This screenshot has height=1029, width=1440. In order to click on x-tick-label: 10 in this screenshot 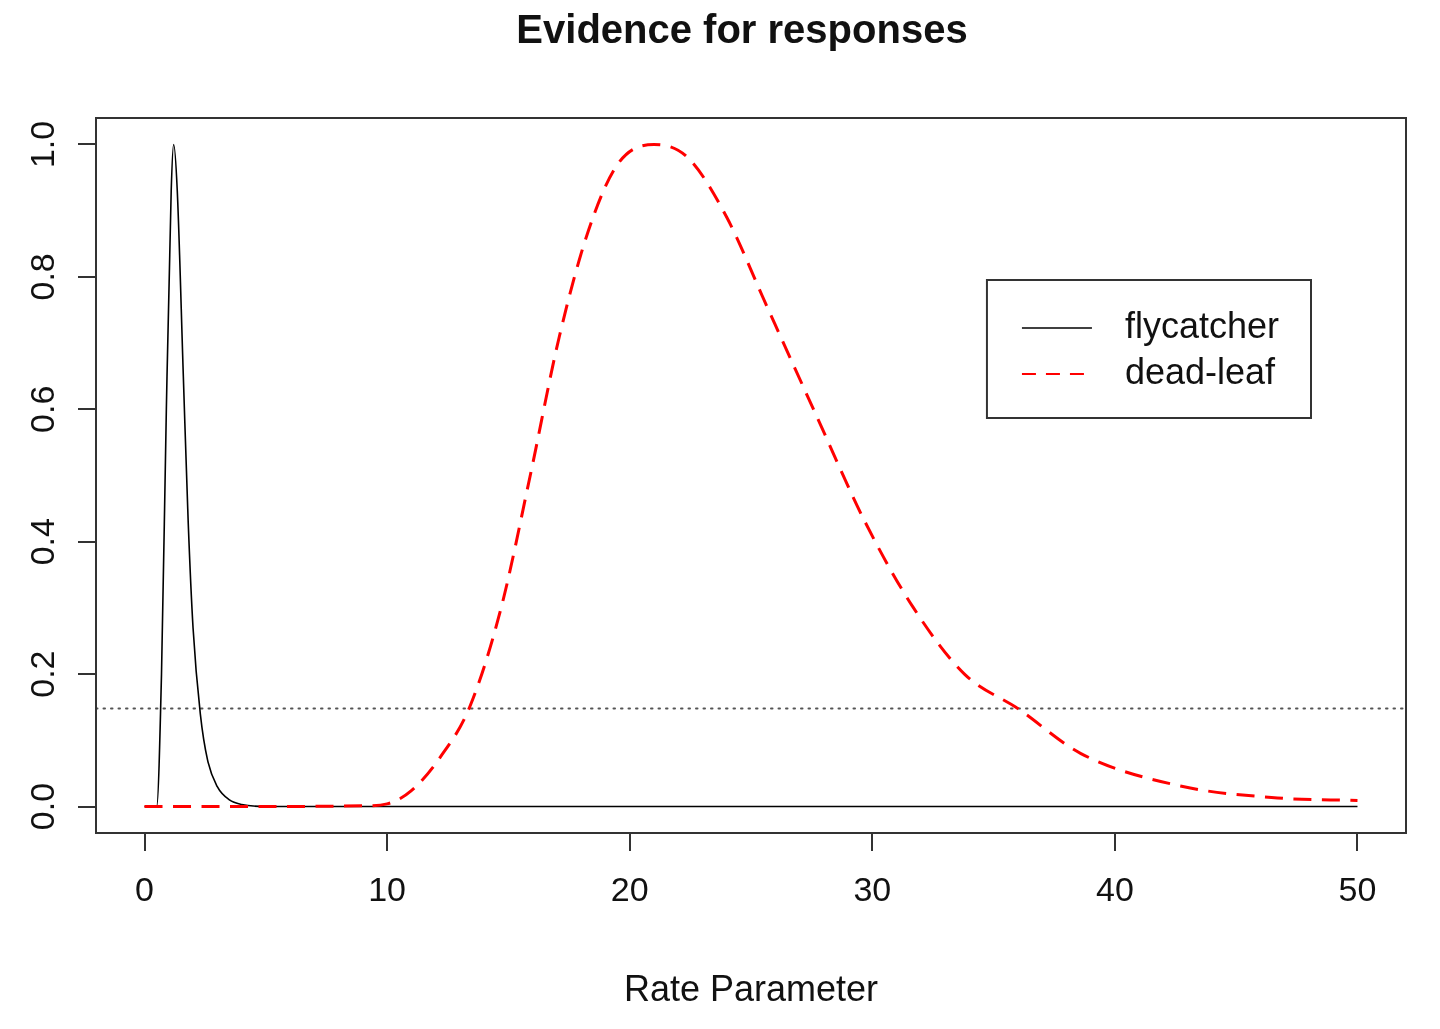, I will do `click(387, 888)`.